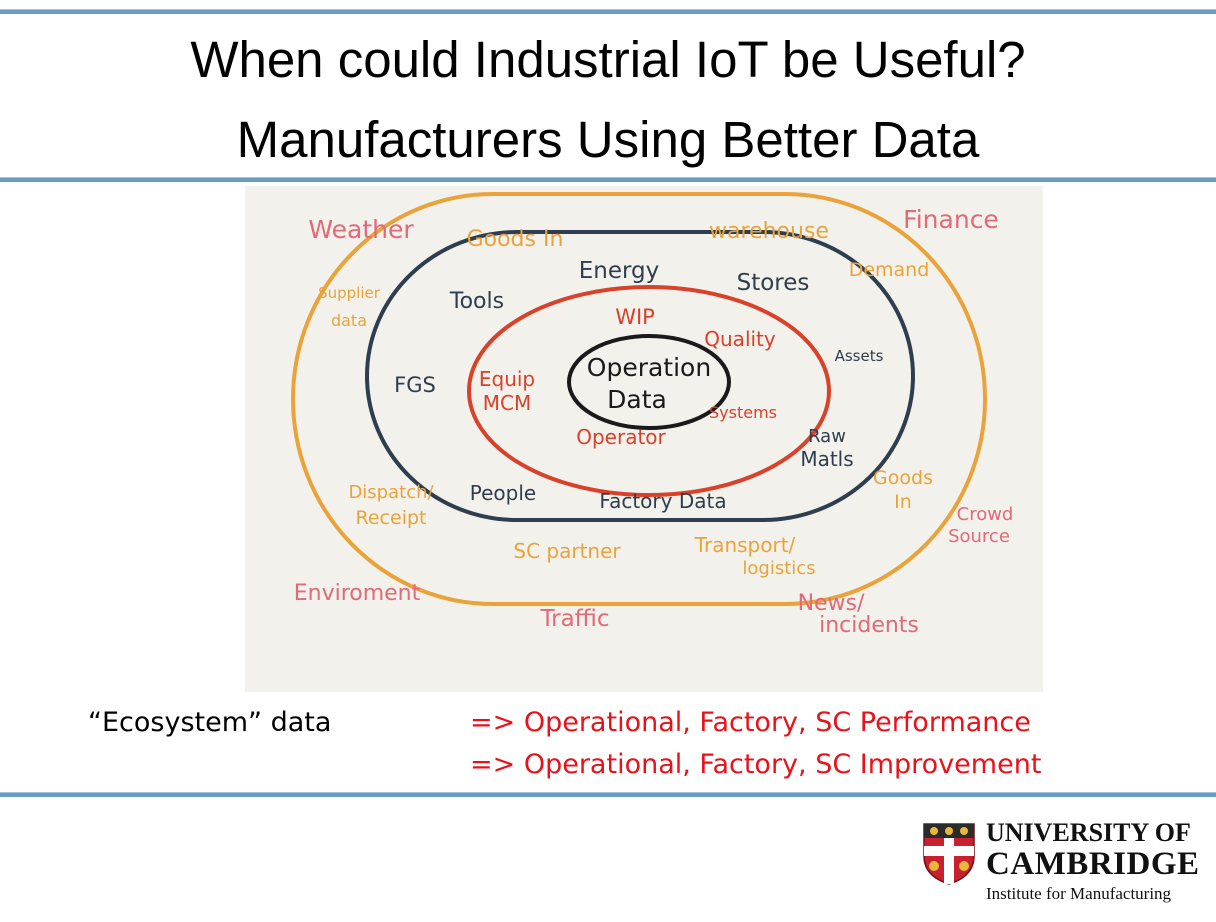 The image size is (1216, 922). Describe the element at coordinates (1093, 864) in the screenshot. I see `logo-cambridge-text: CAMBRIDGE` at that location.